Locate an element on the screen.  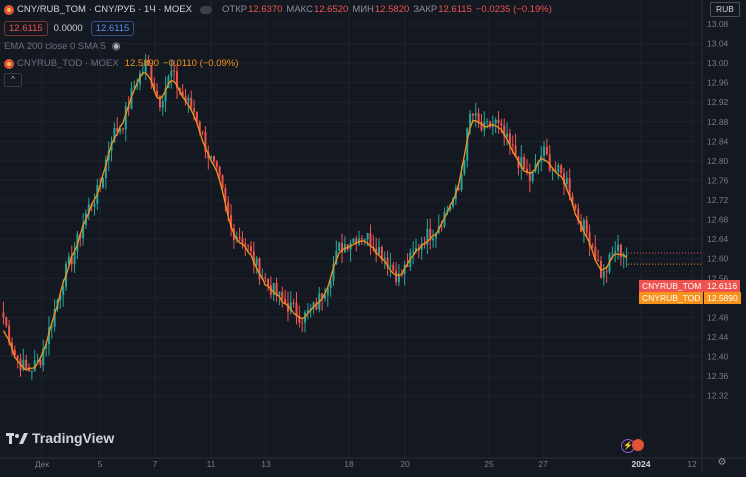
indicator-legend: EMA 200 close 0 SMA 5 ◉ is located at coordinates (62, 46).